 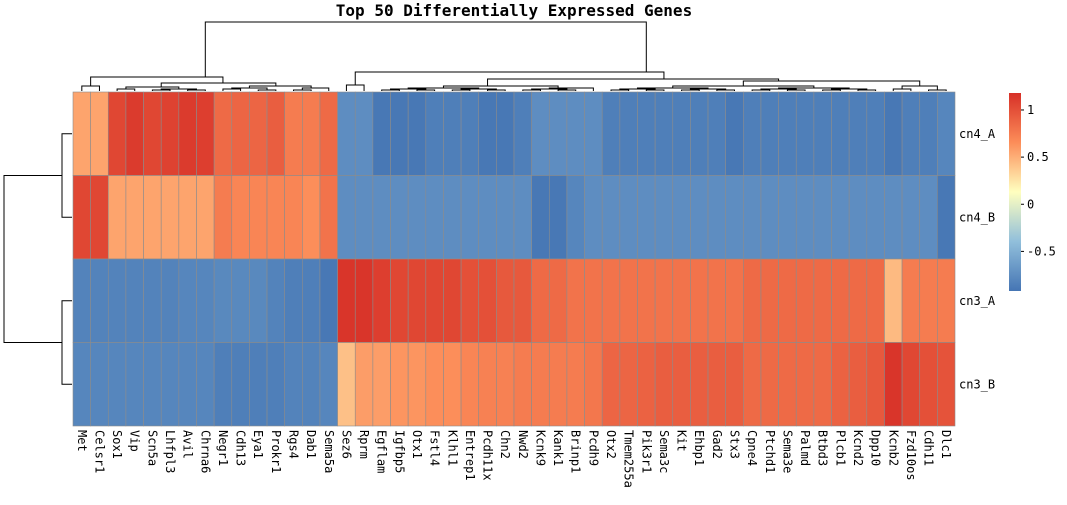 I want to click on column-label: Sema3c, so click(x=664, y=451).